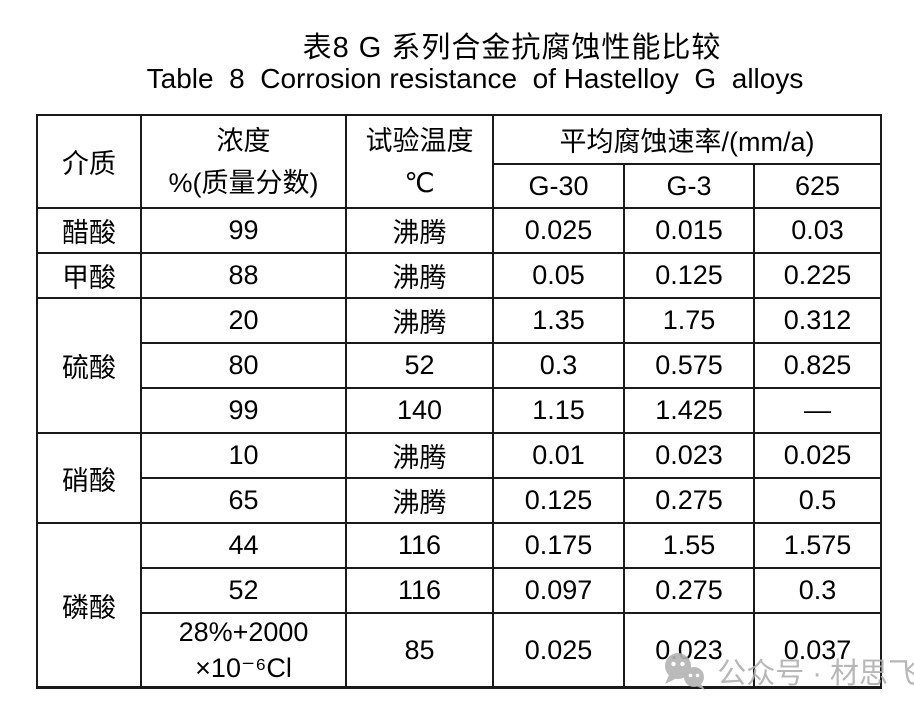 The width and height of the screenshot is (914, 714). Describe the element at coordinates (89, 275) in the screenshot. I see `cell-medium: 甲酸` at that location.